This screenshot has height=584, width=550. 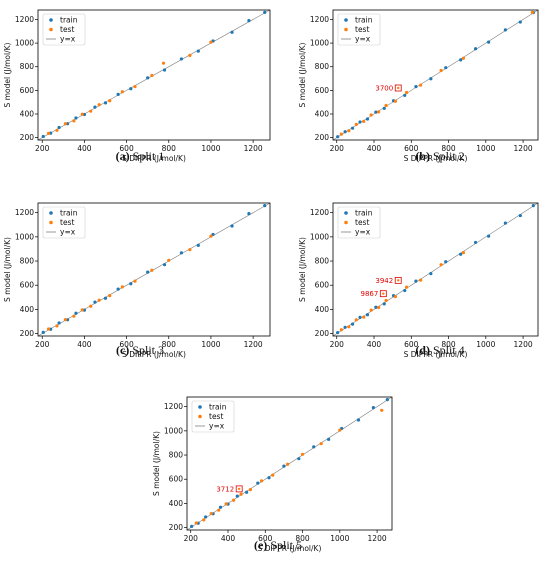 What do you see at coordinates (363, 232) in the screenshot?
I see `legend-label-y=x: y=x` at bounding box center [363, 232].